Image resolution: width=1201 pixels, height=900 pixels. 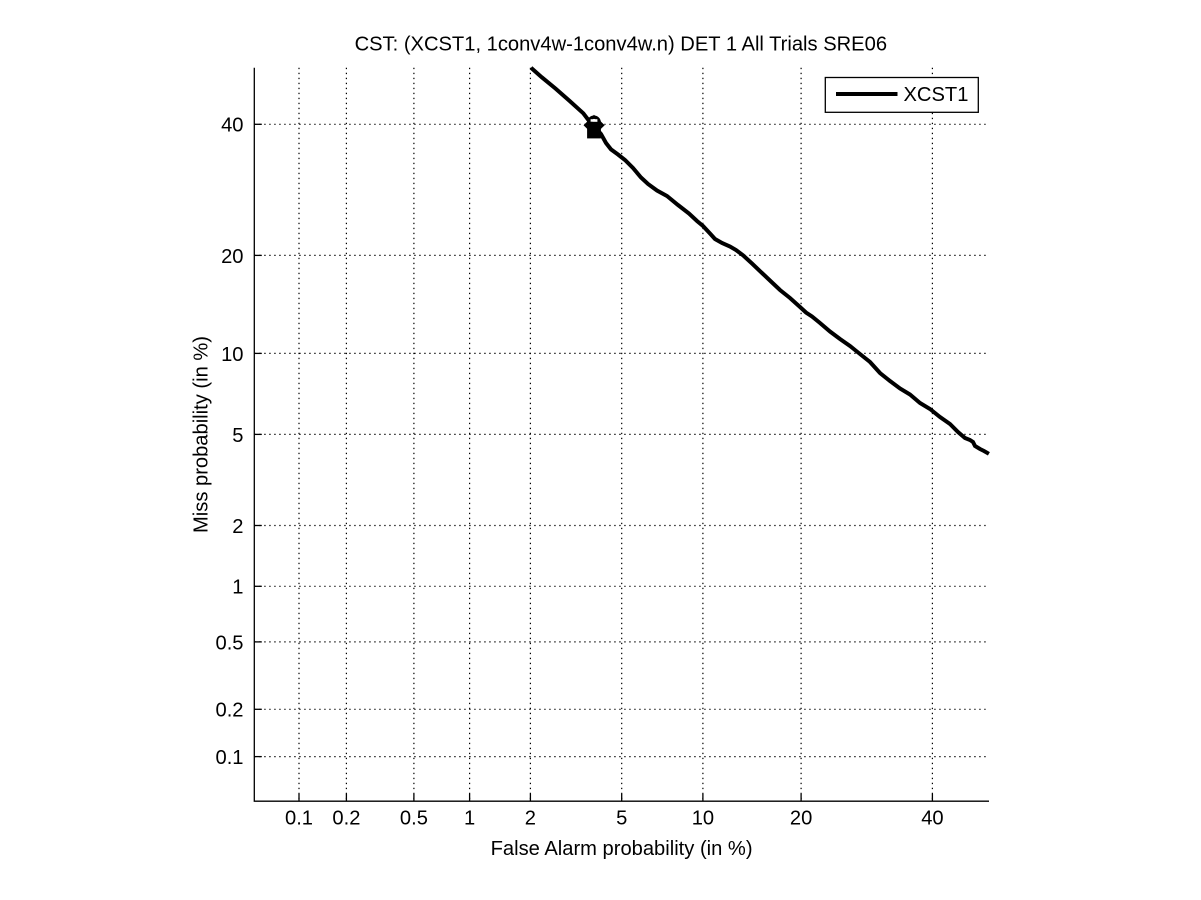 I want to click on svg-text: Miss probability (in %), so click(x=202, y=434).